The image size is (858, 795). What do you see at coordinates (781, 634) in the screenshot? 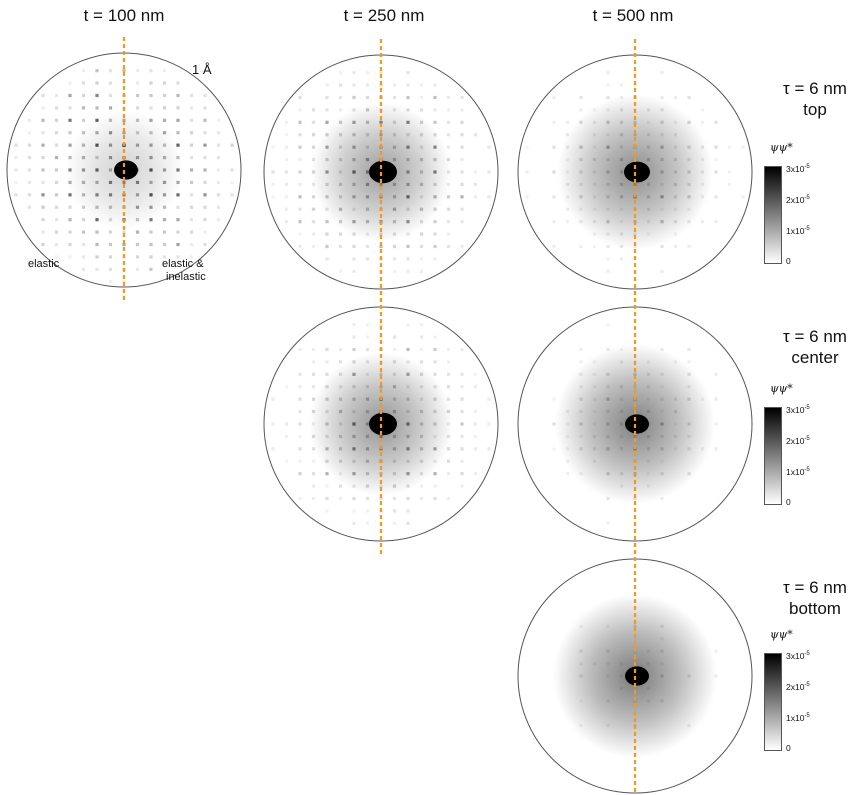
I see `colorbar-title: ψψ*` at bounding box center [781, 634].